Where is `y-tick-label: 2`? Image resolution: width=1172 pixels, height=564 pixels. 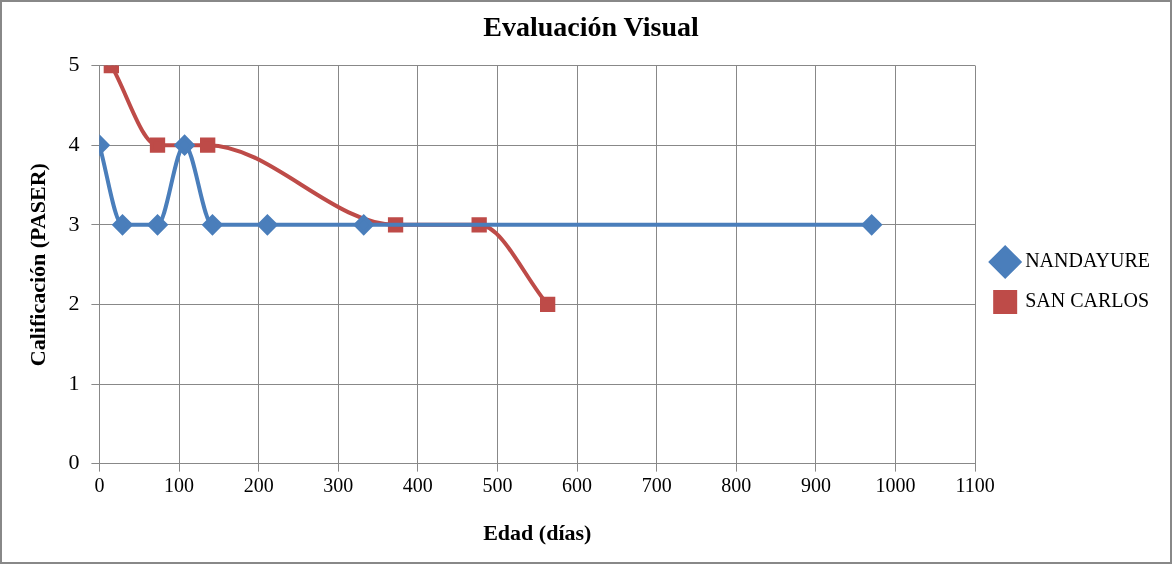
y-tick-label: 2 is located at coordinates (74, 303).